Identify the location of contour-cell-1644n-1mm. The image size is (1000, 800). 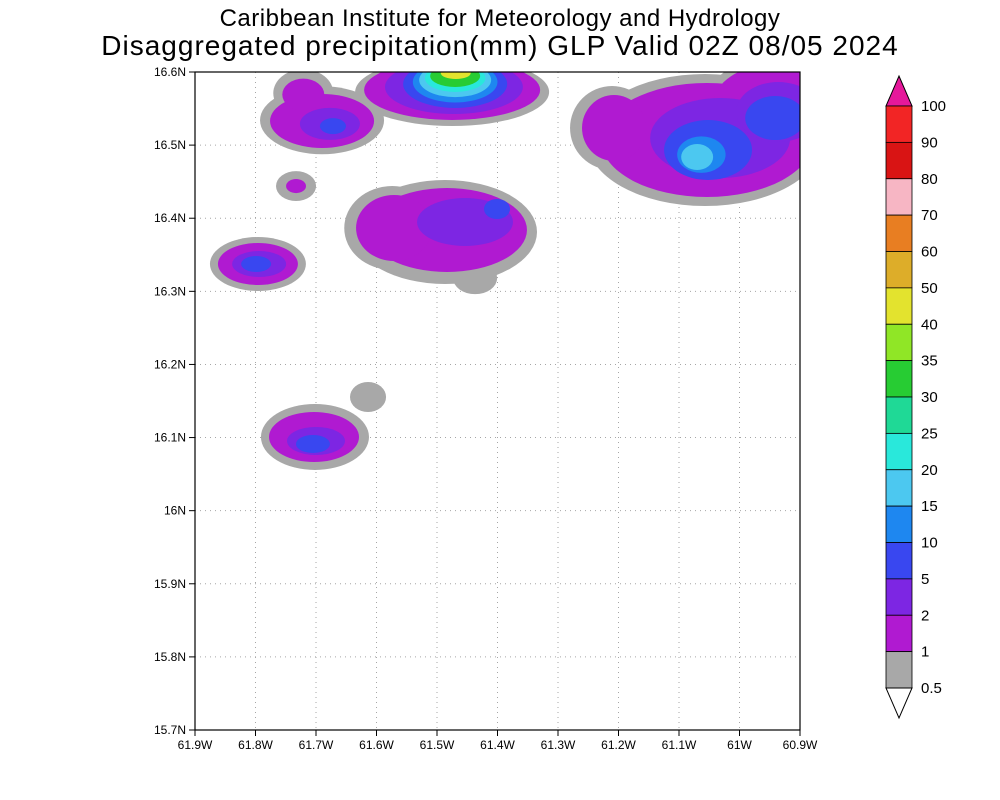
(296, 186).